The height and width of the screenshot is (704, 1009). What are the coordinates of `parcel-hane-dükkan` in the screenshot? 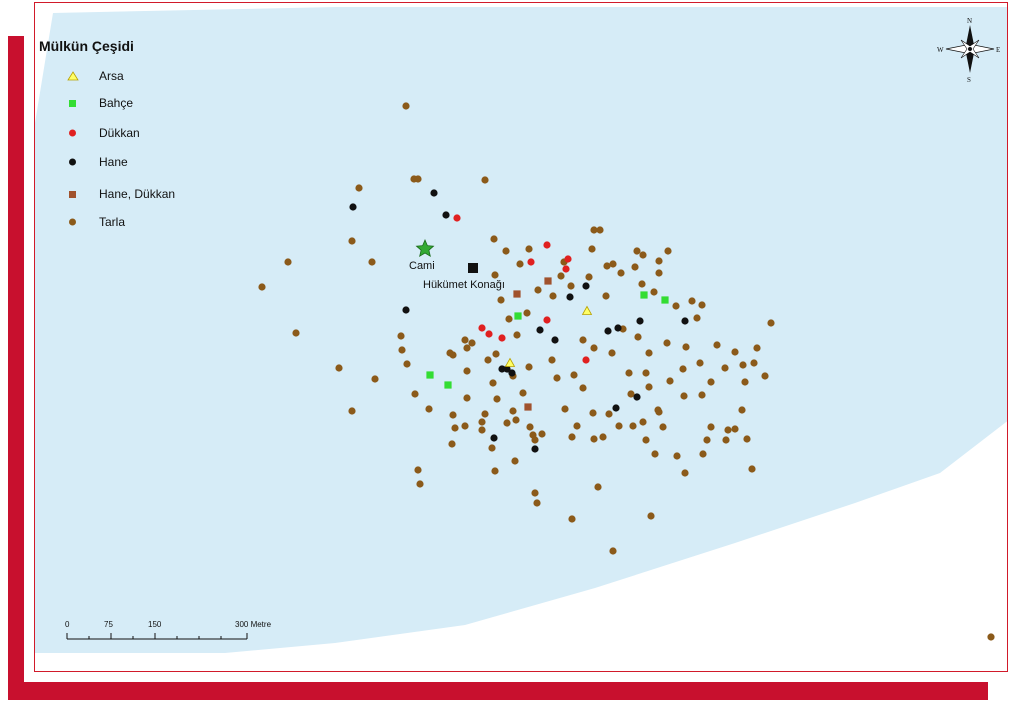 It's located at (528, 407).